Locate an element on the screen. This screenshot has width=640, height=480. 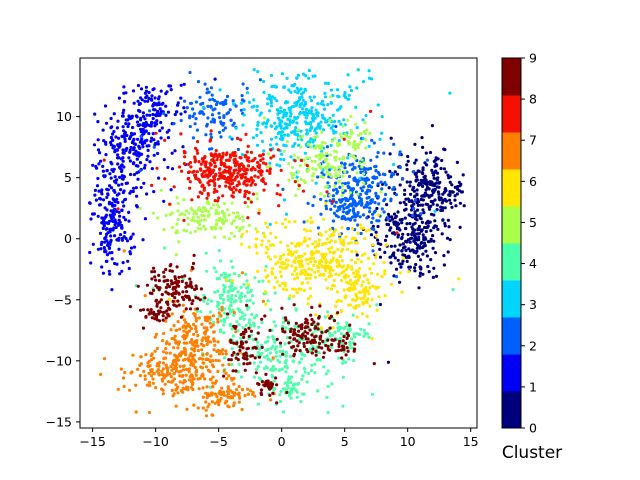
colorbar-tick-label: 7 is located at coordinates (533, 140).